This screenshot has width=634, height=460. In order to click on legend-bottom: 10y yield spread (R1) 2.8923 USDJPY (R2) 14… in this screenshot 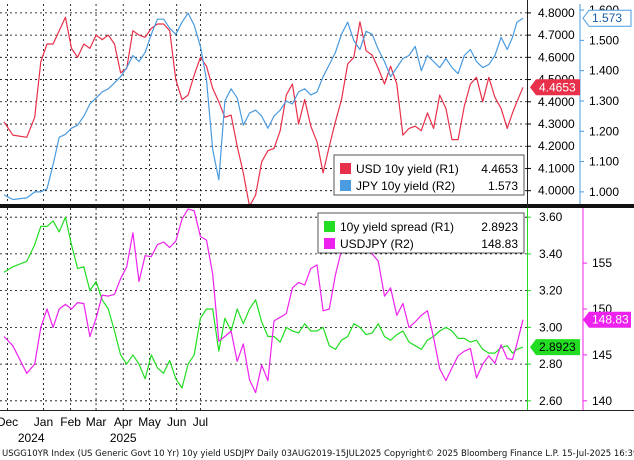, I will do `click(421, 233)`.